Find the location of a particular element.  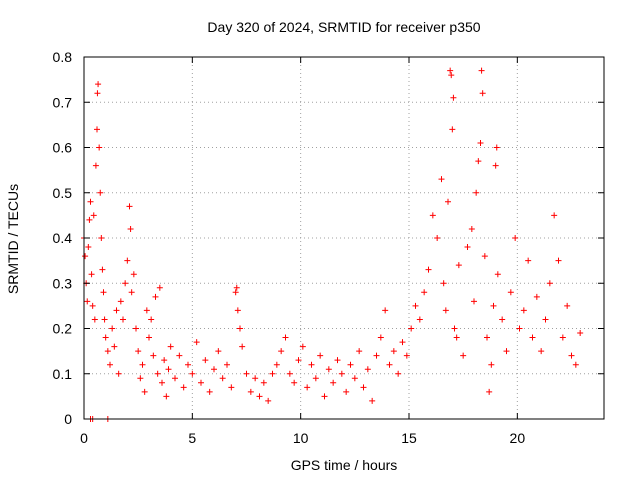

x-axis-label: GPS time / hours is located at coordinates (344, 465).